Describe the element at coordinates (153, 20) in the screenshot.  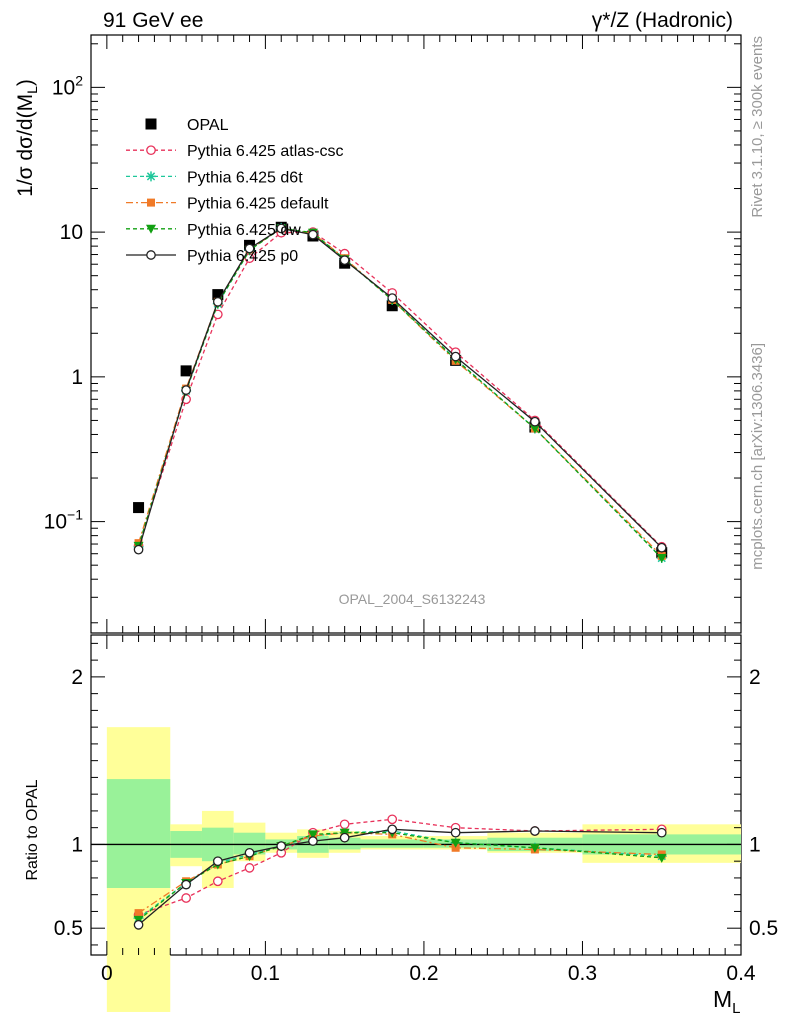
I see `header-left: 91 GeV ee` at that location.